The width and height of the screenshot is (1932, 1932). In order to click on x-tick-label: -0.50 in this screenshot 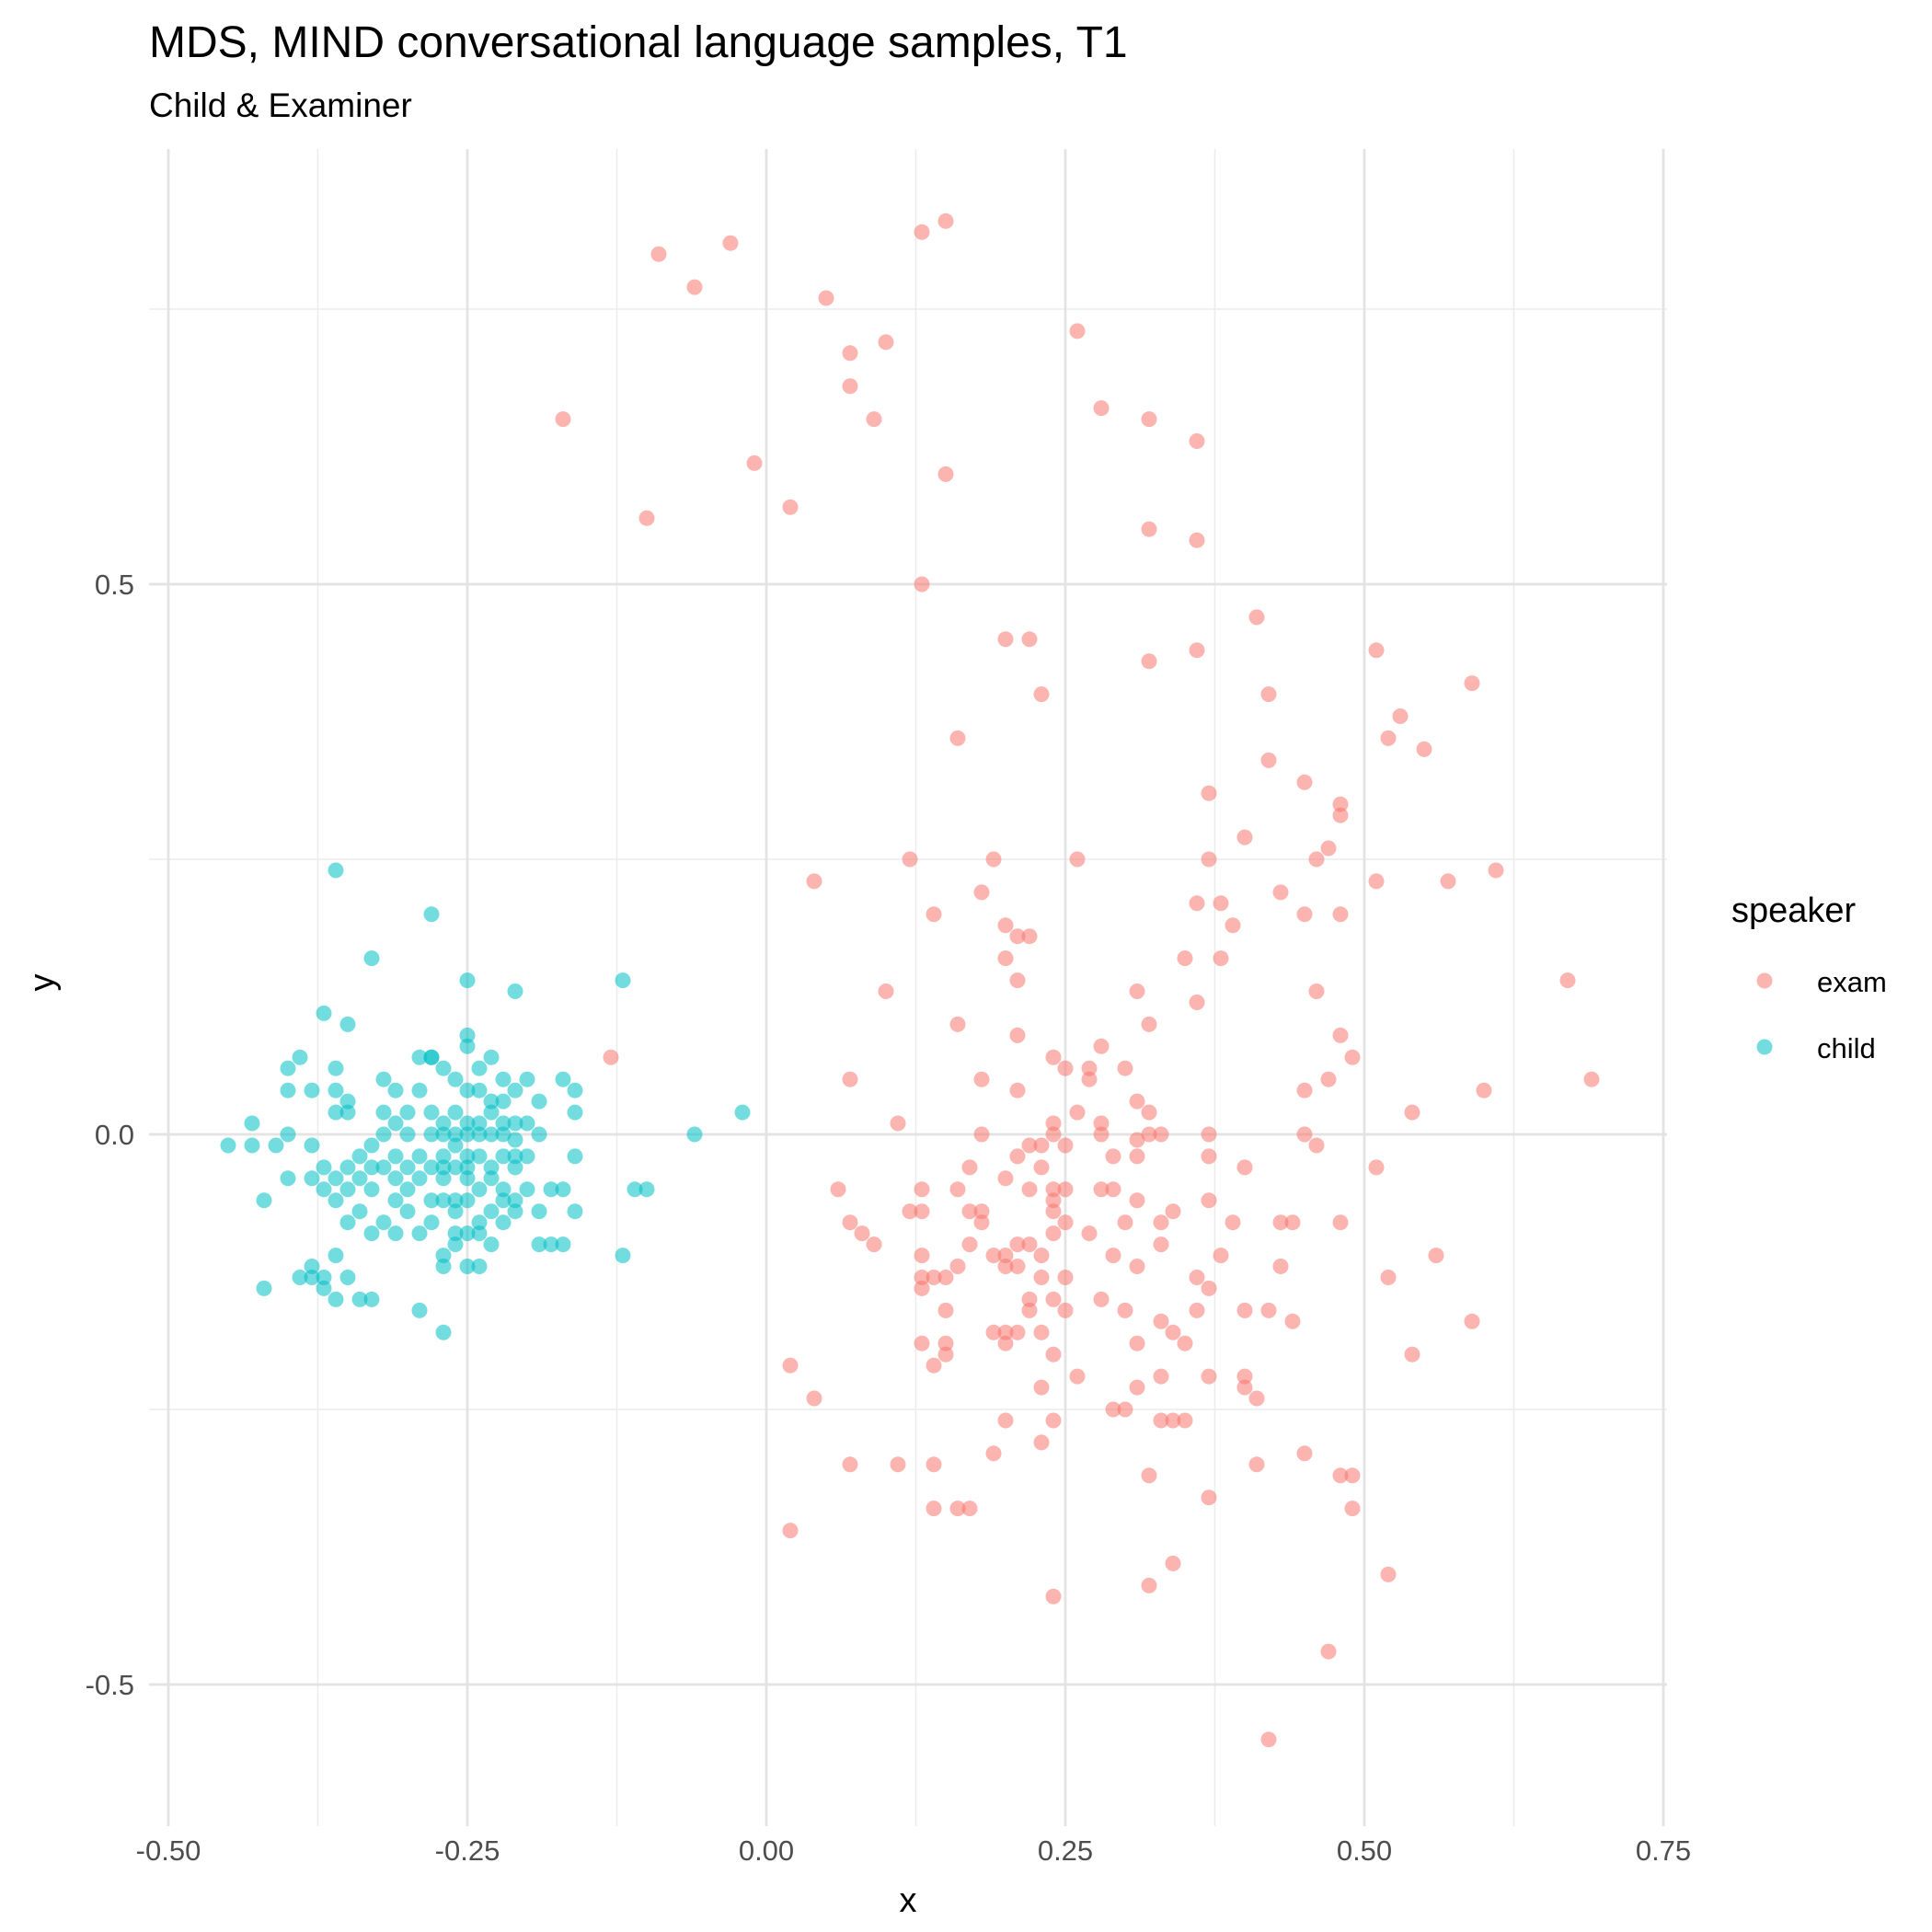, I will do `click(168, 1850)`.